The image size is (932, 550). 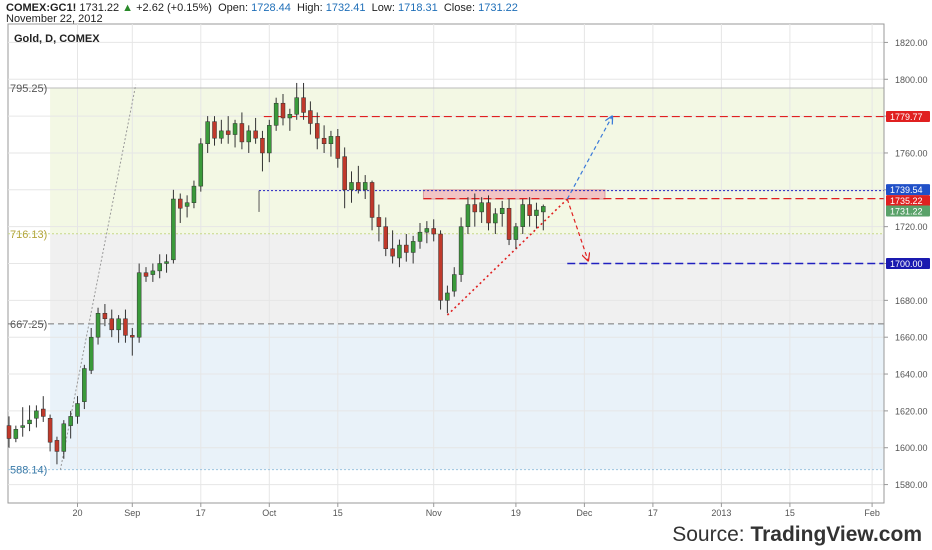 What do you see at coordinates (836, 534) in the screenshot?
I see `source-brand: TradingView.com` at bounding box center [836, 534].